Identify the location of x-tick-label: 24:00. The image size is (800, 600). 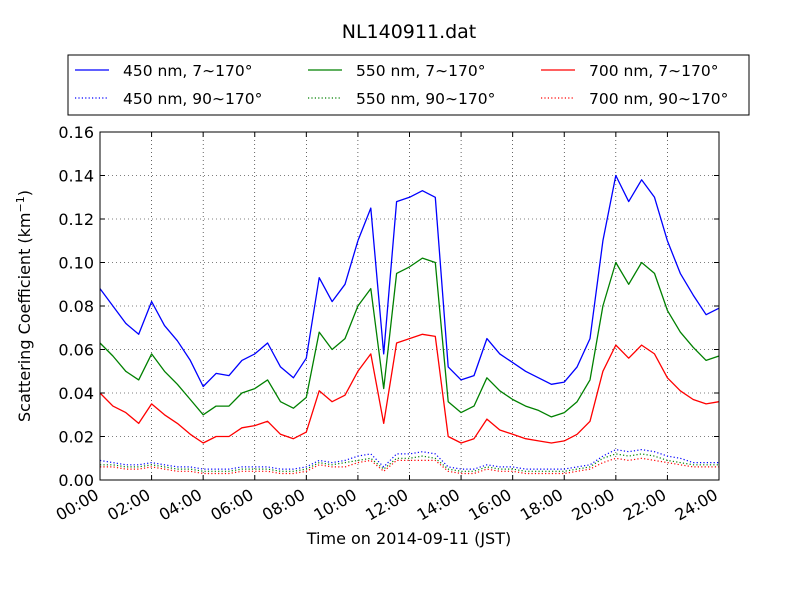
(696, 505).